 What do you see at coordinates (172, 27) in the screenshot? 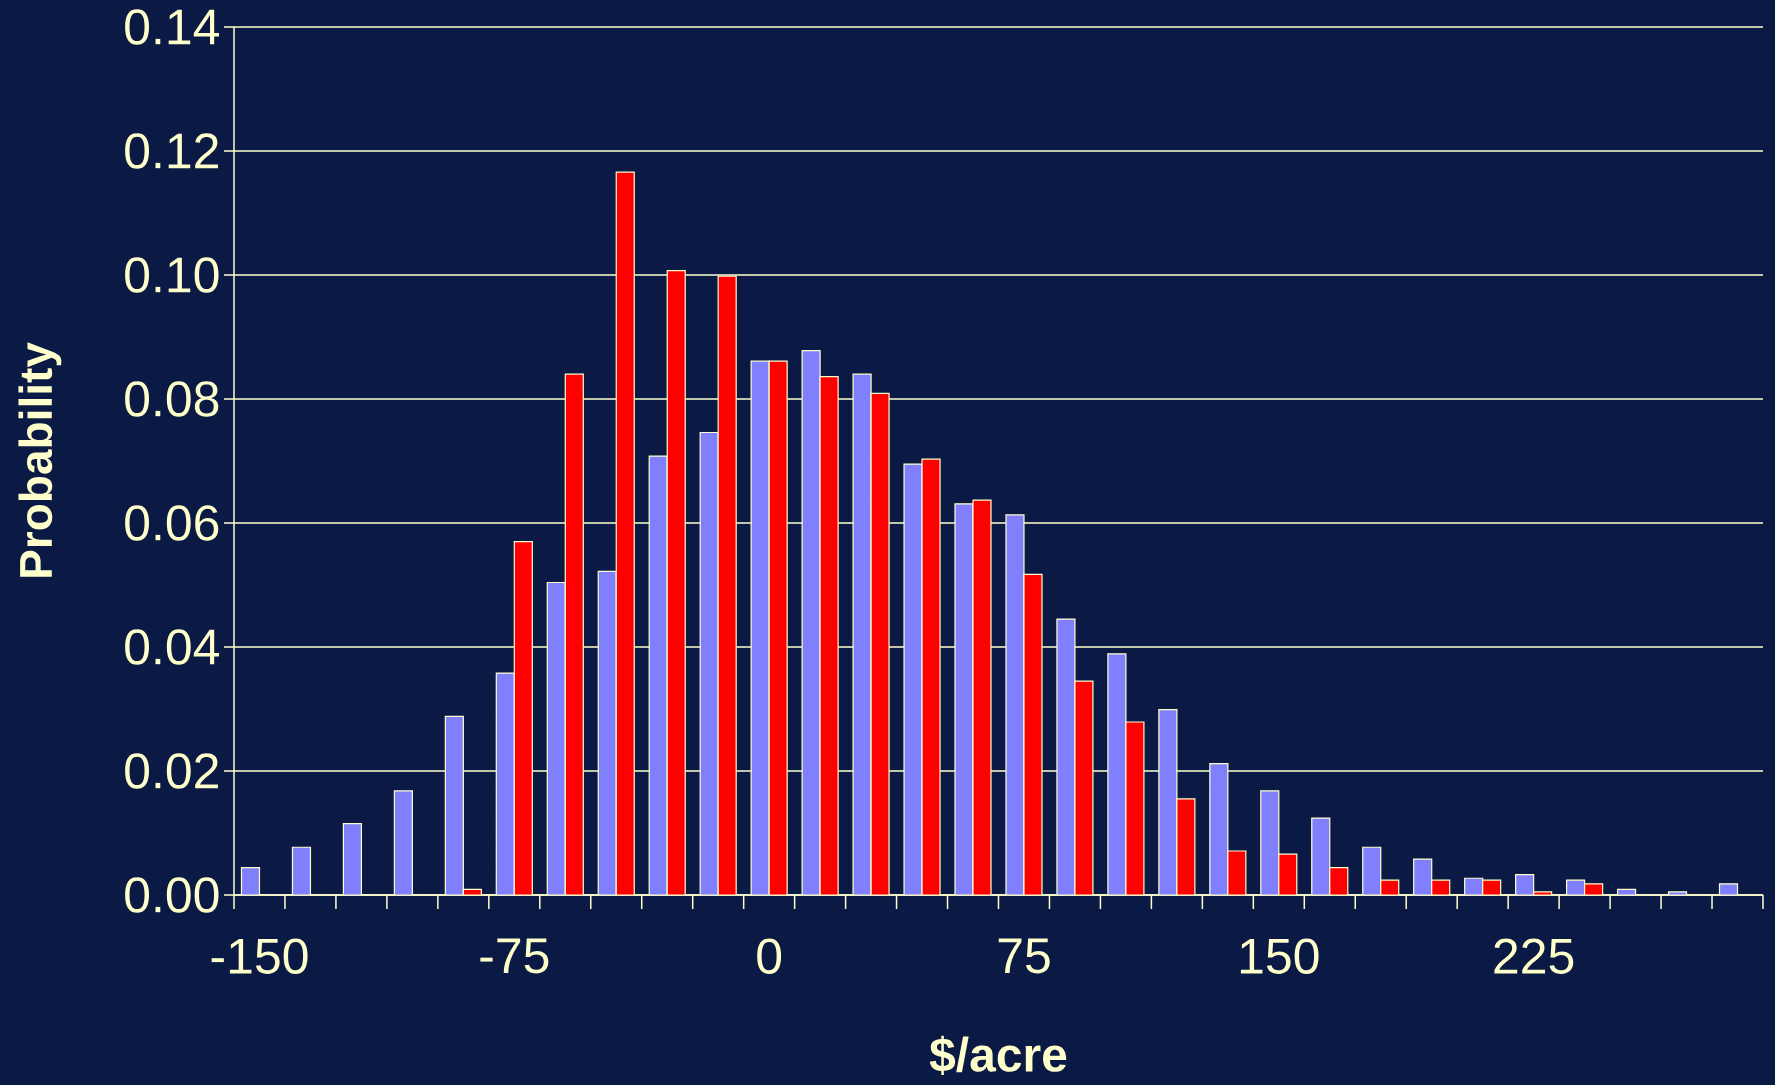
I see `y-tick-label: 0.14` at bounding box center [172, 27].